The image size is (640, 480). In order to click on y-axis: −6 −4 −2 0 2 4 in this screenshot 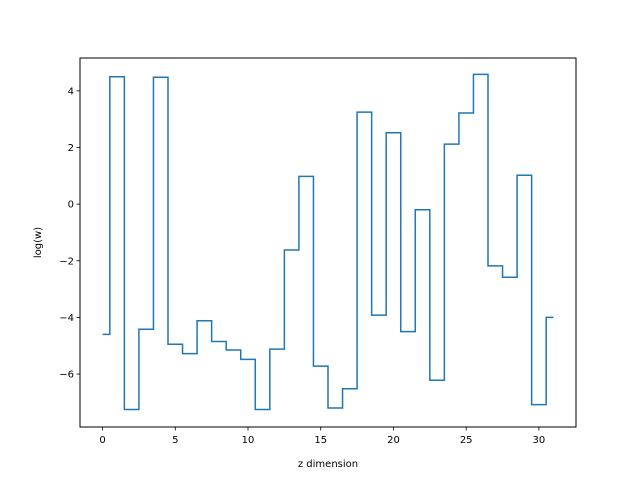, I will do `click(69, 233)`.